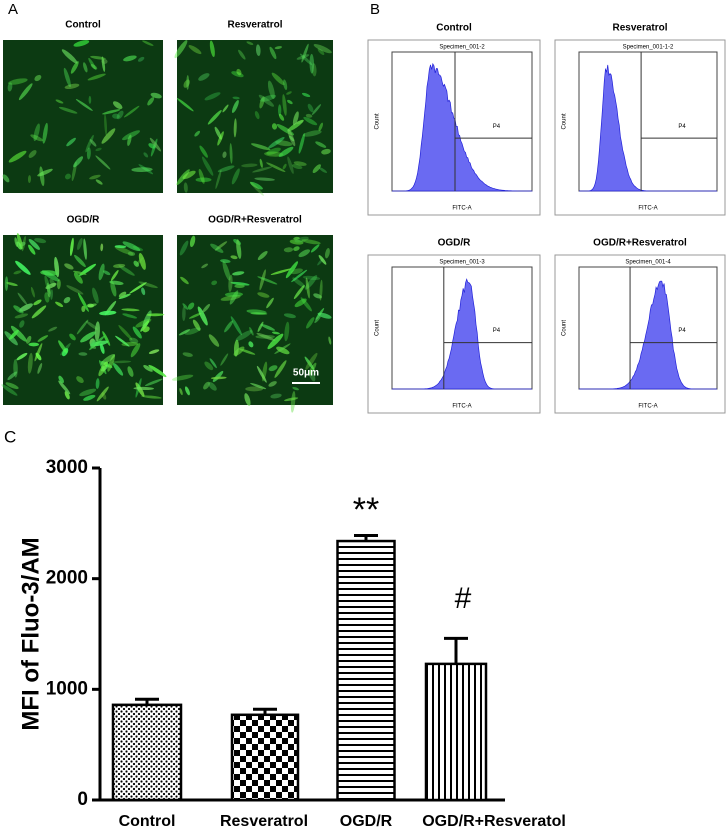 The image size is (728, 833). Describe the element at coordinates (10, 436) in the screenshot. I see `panel-label: C` at that location.